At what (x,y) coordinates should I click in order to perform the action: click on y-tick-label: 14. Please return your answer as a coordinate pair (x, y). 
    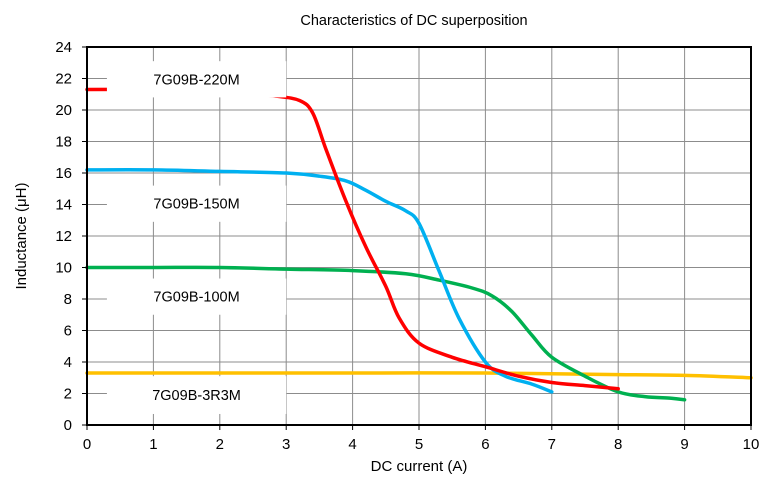
    Looking at the image, I should click on (63, 205).